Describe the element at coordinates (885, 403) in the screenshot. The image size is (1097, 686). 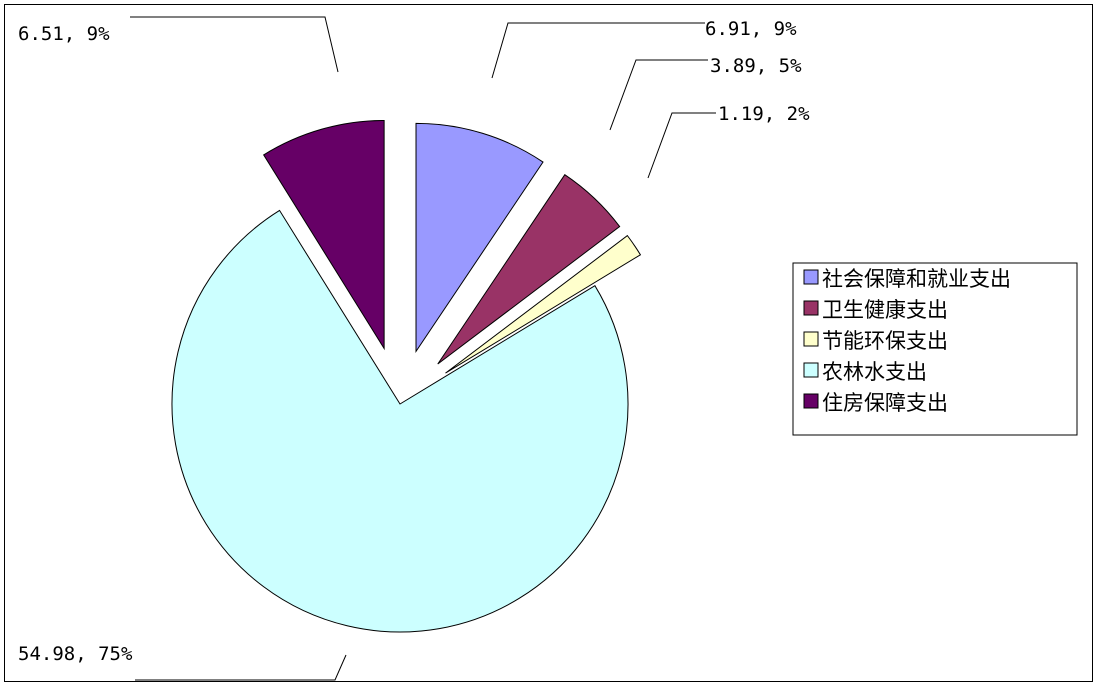
I see `legend-label-5: 住房保障支出` at that location.